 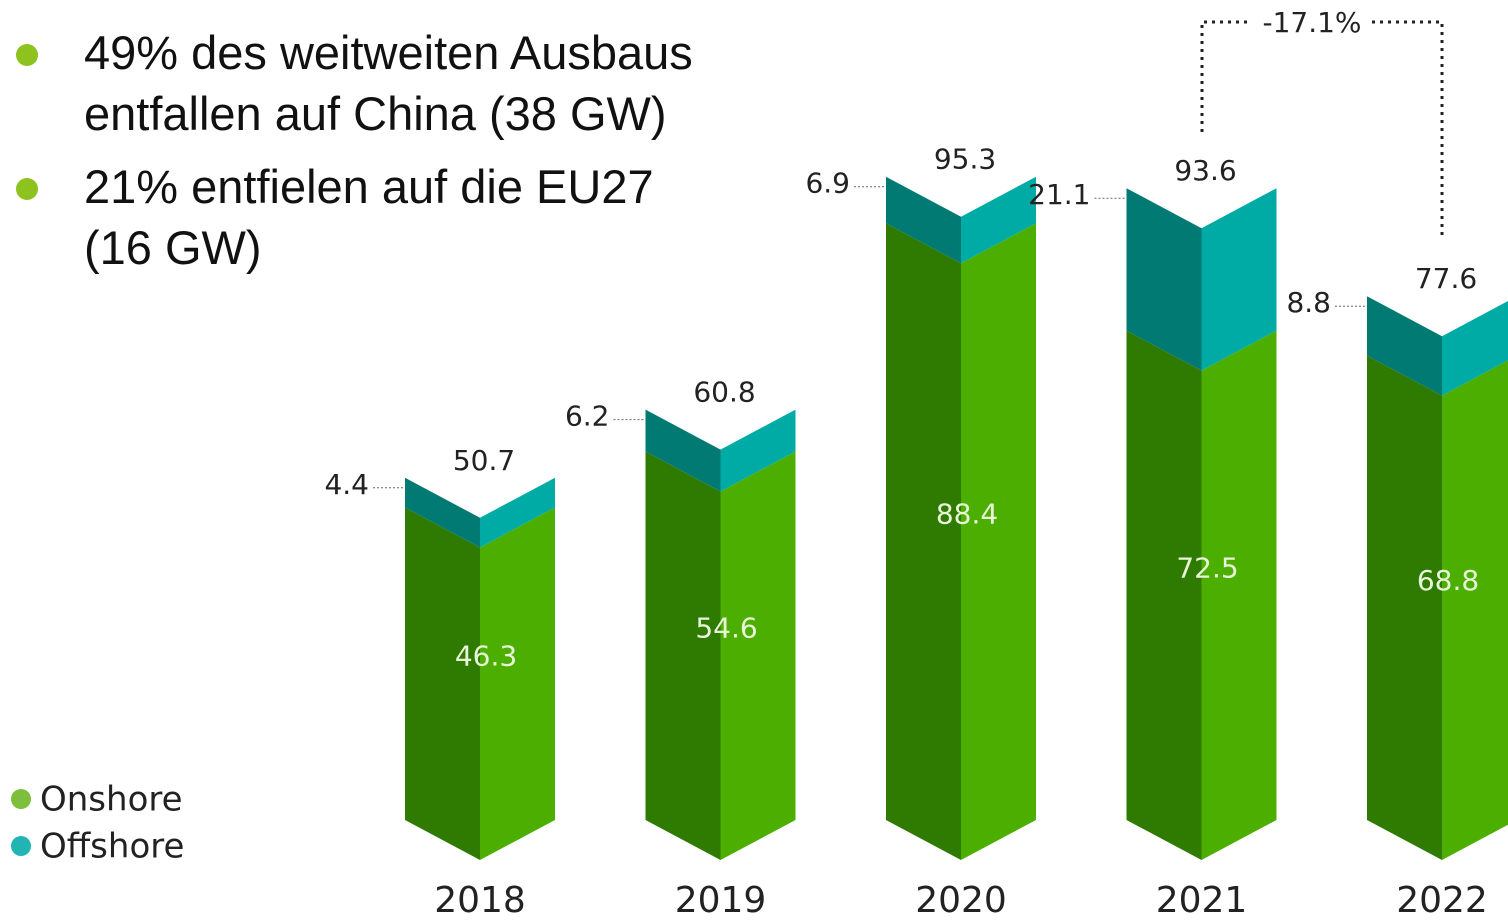 What do you see at coordinates (721, 900) in the screenshot?
I see `x-tick-label: 2019` at bounding box center [721, 900].